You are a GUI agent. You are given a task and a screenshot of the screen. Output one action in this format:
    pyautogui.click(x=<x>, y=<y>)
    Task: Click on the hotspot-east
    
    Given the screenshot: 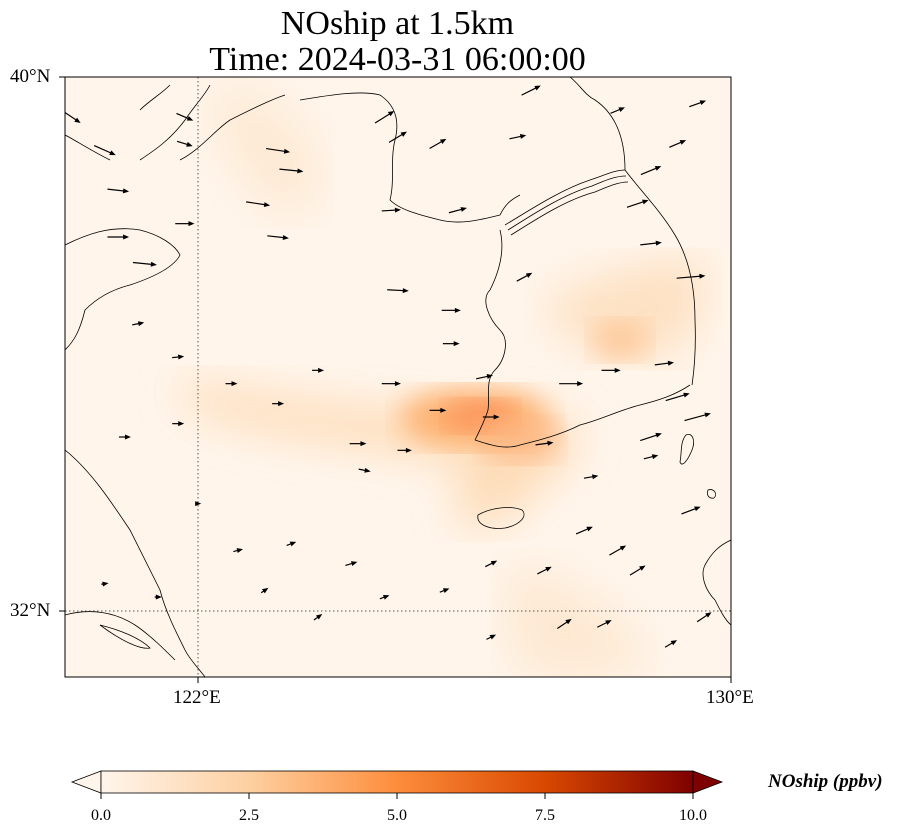 What is the action you would take?
    pyautogui.click(x=620, y=340)
    